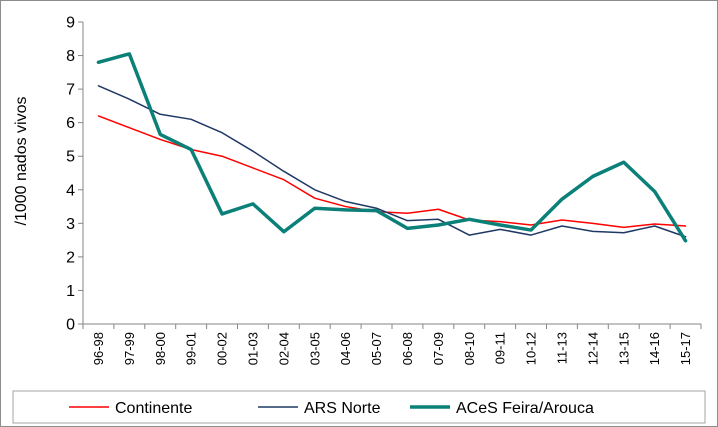 This screenshot has height=427, width=718. What do you see at coordinates (438, 348) in the screenshot?
I see `x-tick-label: 07-09` at bounding box center [438, 348].